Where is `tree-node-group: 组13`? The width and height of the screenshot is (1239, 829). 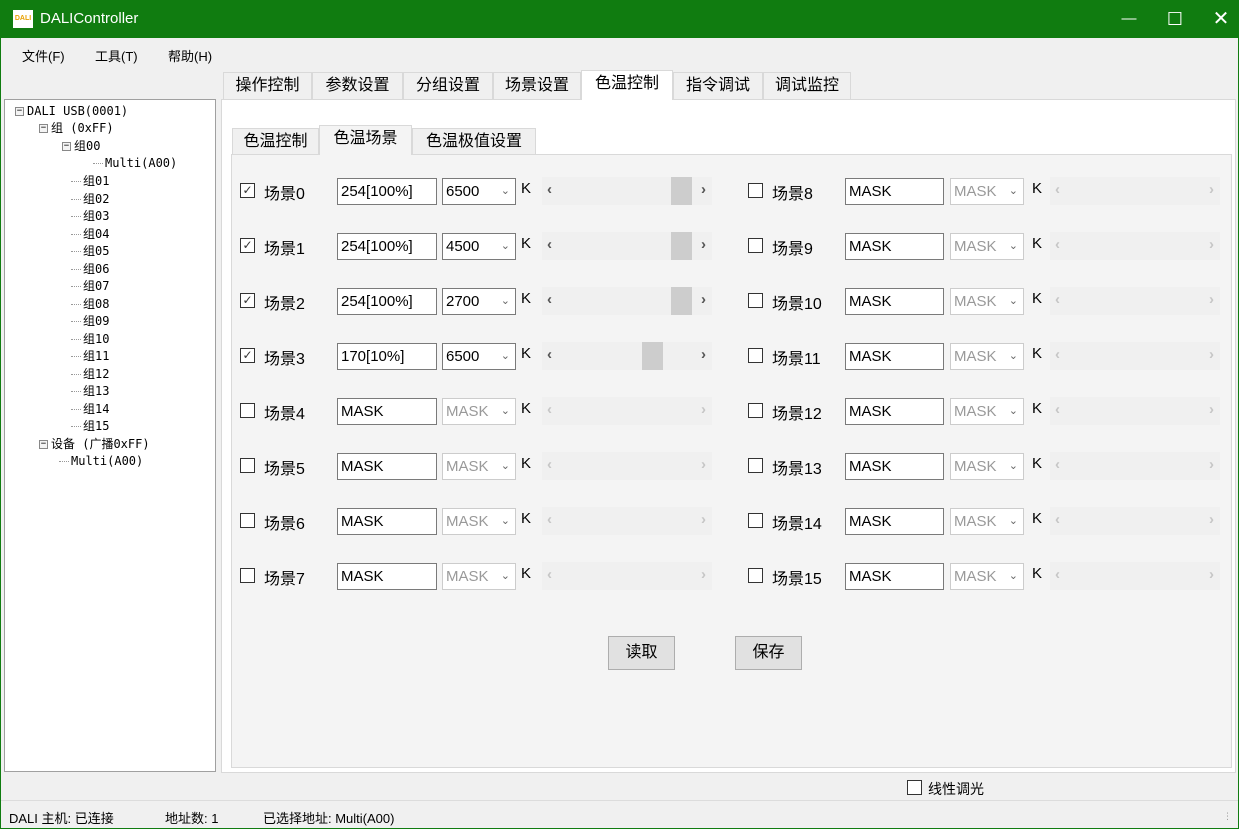
tree-node-group: 组13 is located at coordinates (90, 391).